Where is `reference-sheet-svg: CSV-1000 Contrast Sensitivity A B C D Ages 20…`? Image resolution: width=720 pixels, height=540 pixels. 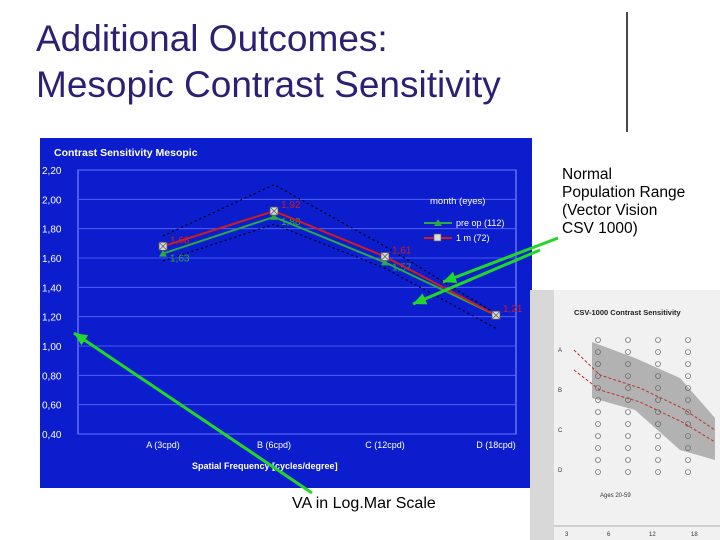 reference-sheet-svg: CSV-1000 Contrast Sensitivity A B C D Ages 20… is located at coordinates (625, 415).